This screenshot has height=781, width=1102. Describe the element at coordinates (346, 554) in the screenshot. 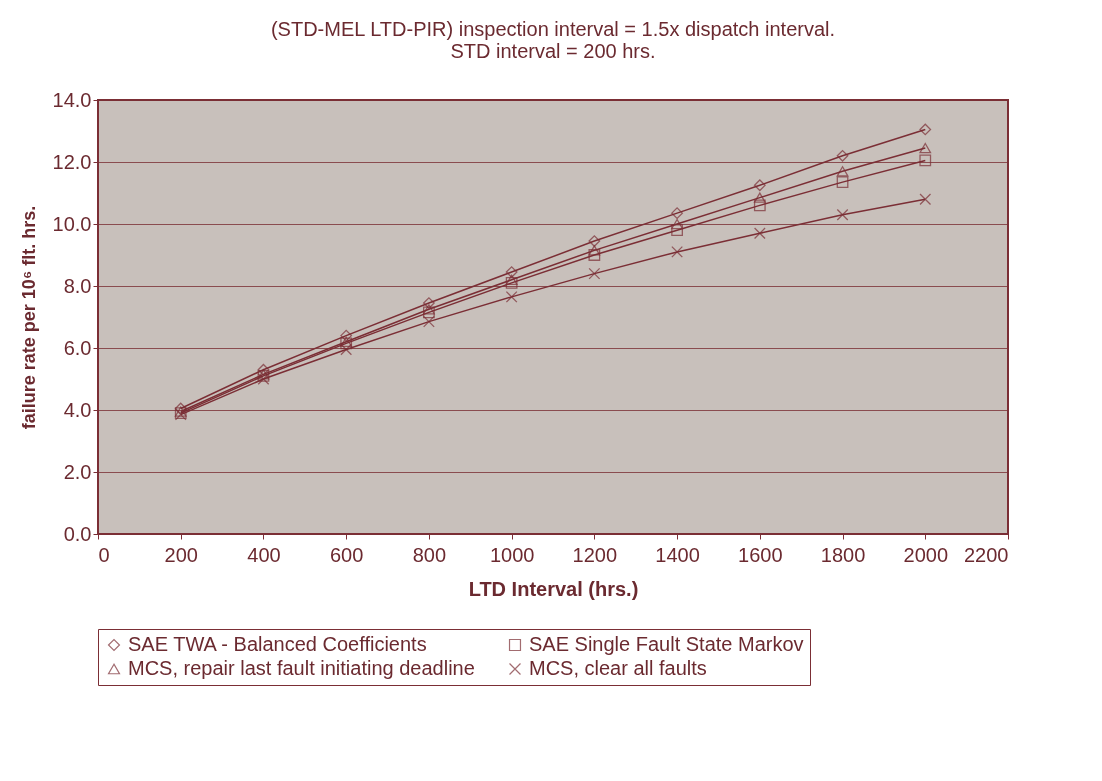

I see `x-tick-label: 600` at that location.